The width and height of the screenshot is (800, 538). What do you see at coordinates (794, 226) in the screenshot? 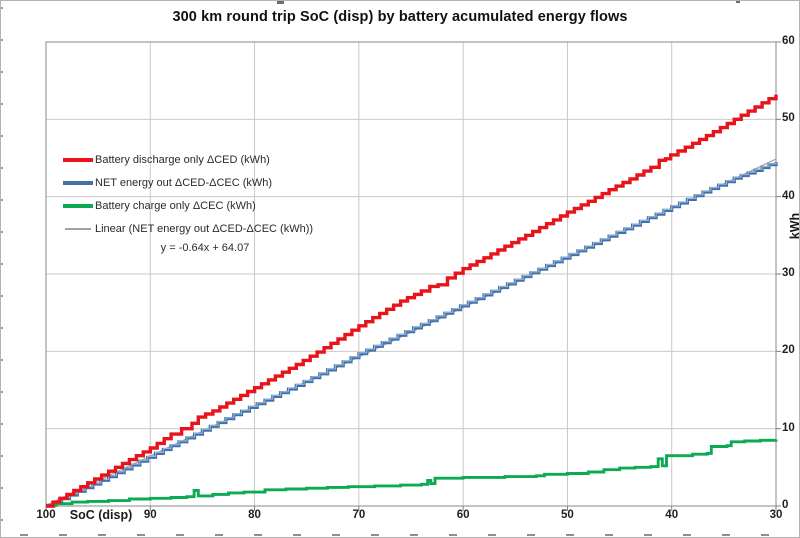
I see `y-axis-title: kWh` at bounding box center [794, 226].